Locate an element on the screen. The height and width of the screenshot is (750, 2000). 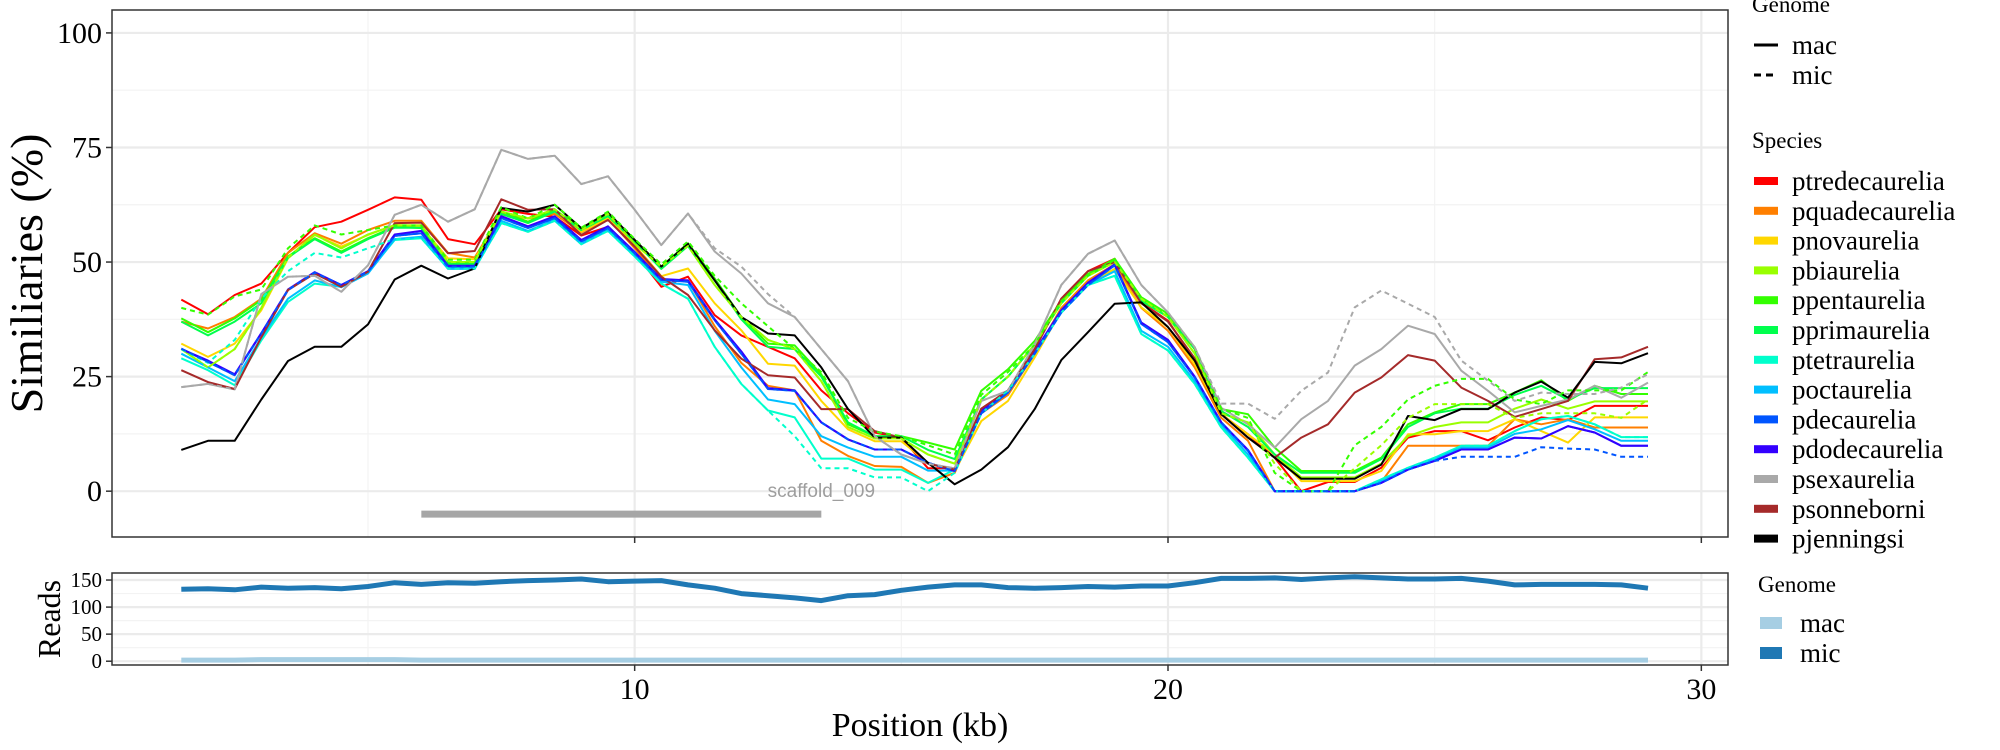
legend-species-label: ptredecaurelia is located at coordinates (1868, 181).